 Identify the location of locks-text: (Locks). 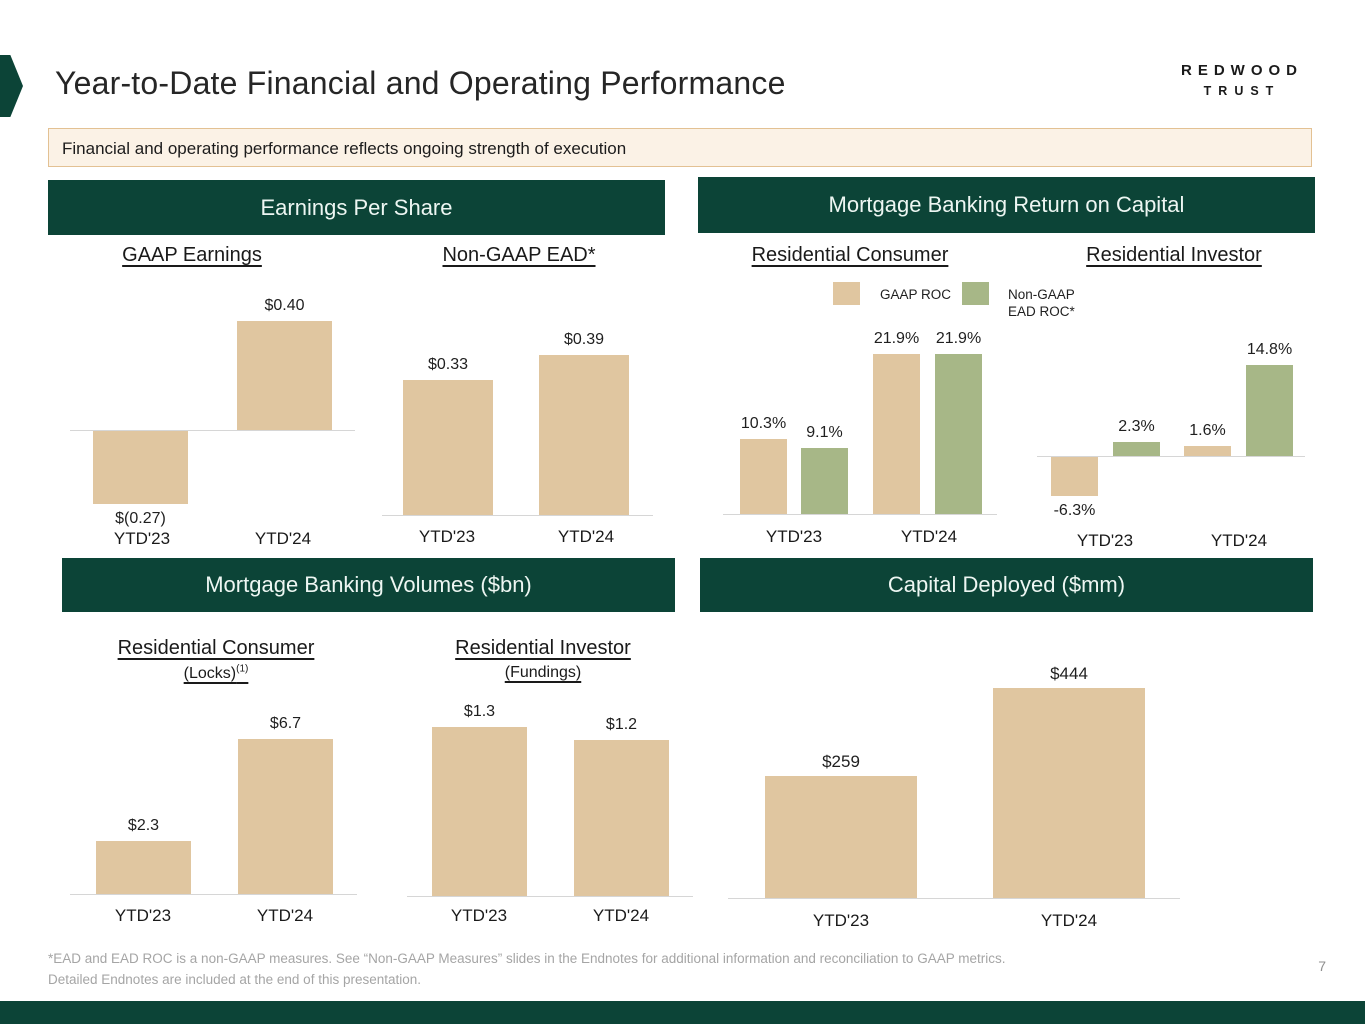
(210, 674).